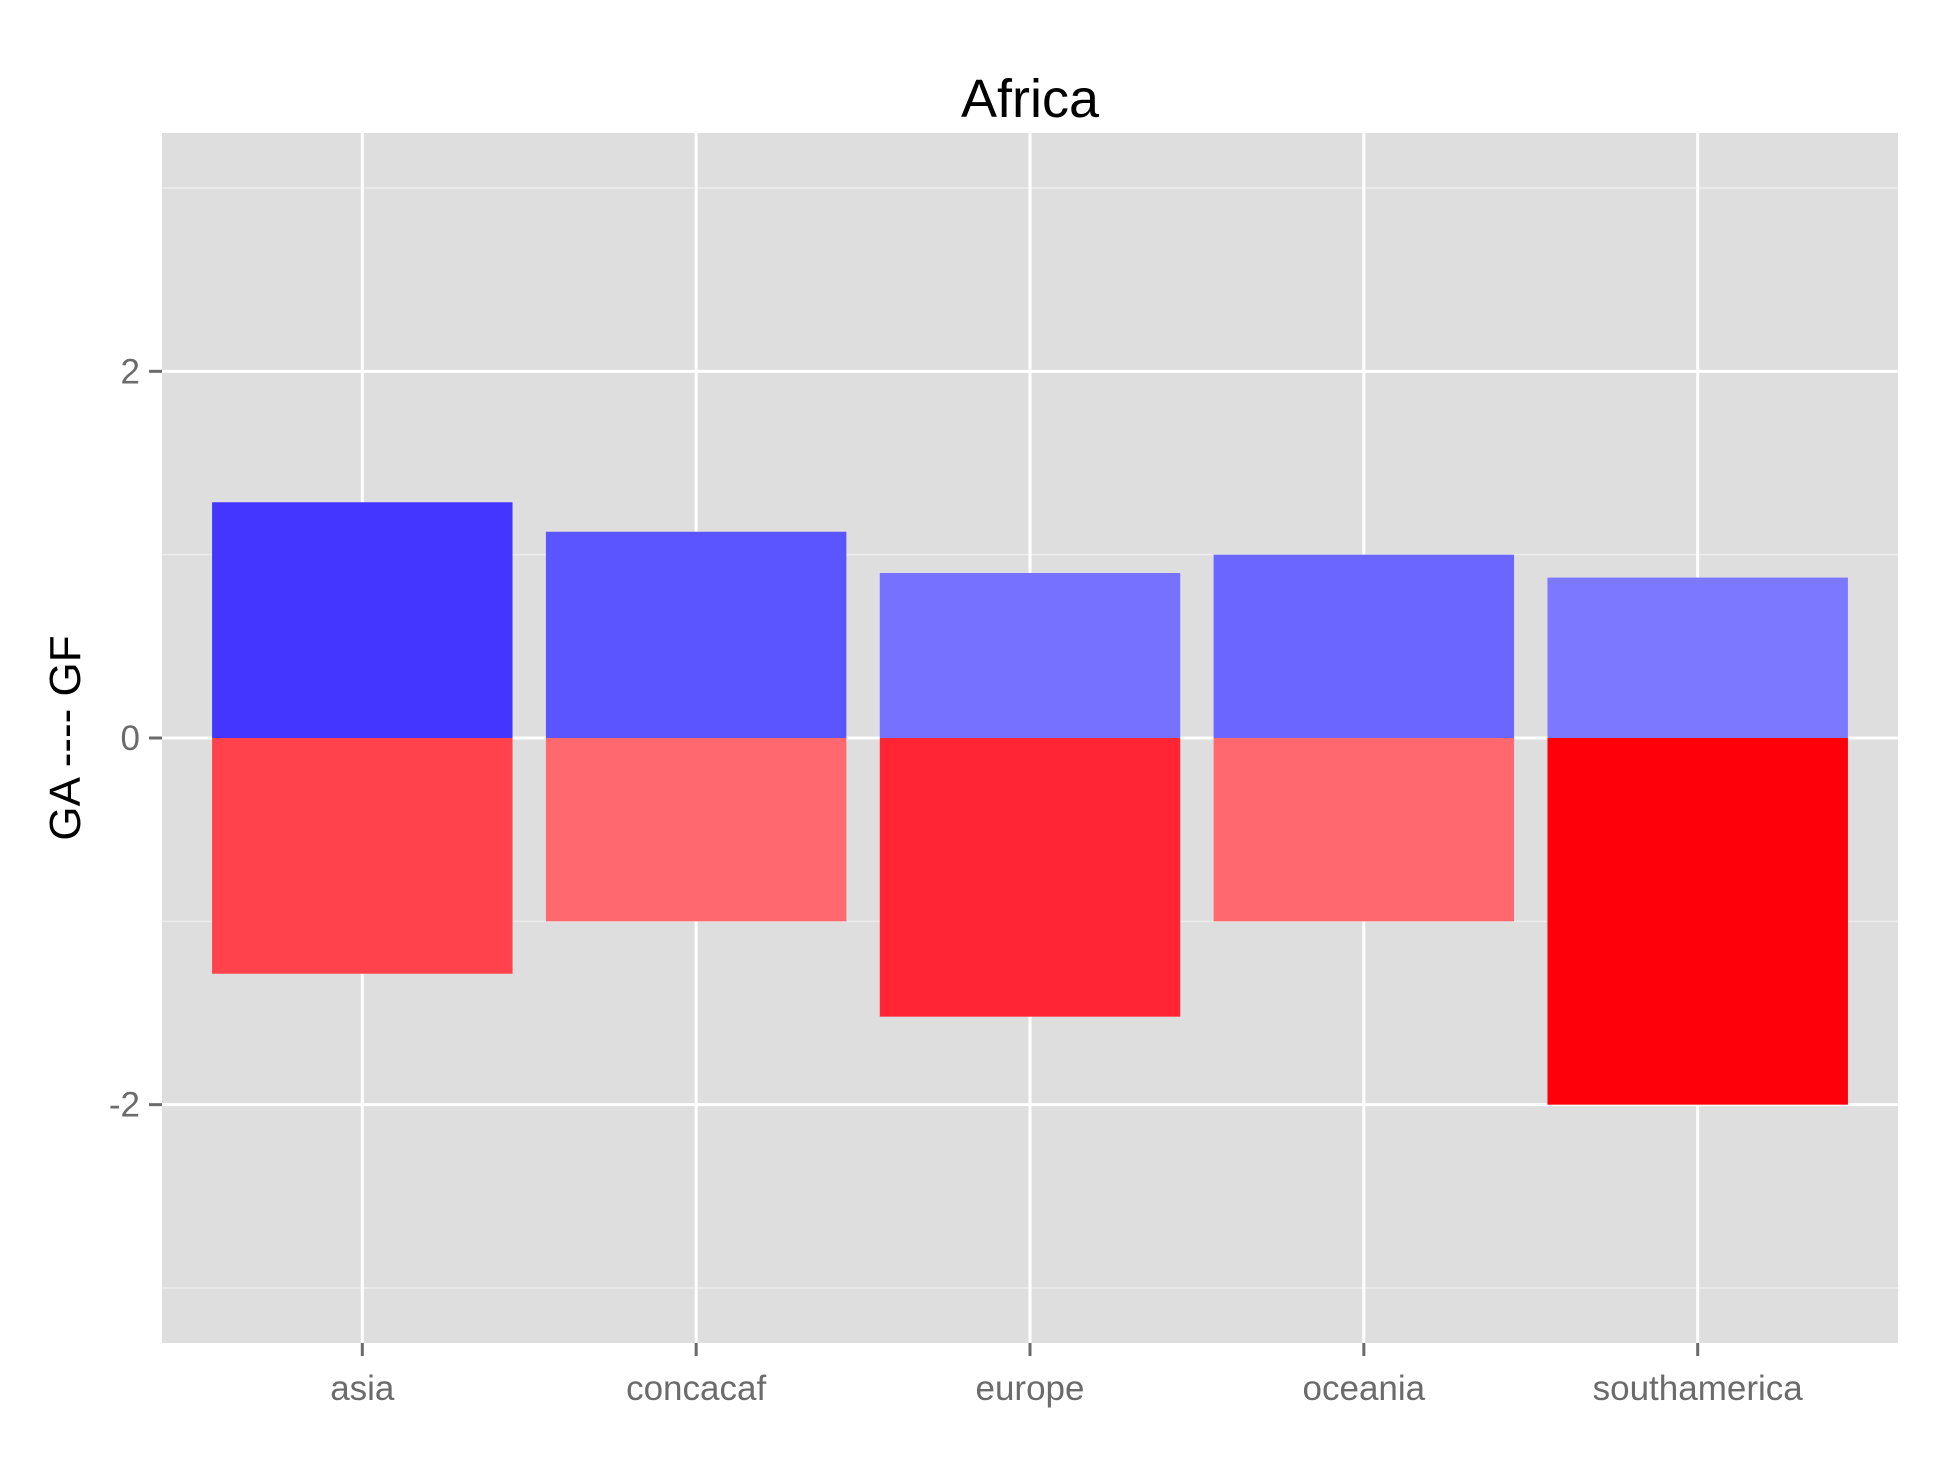 Image resolution: width=1937 pixels, height=1483 pixels. What do you see at coordinates (65, 737) in the screenshot?
I see `y-axis-title: GA ---- GF` at bounding box center [65, 737].